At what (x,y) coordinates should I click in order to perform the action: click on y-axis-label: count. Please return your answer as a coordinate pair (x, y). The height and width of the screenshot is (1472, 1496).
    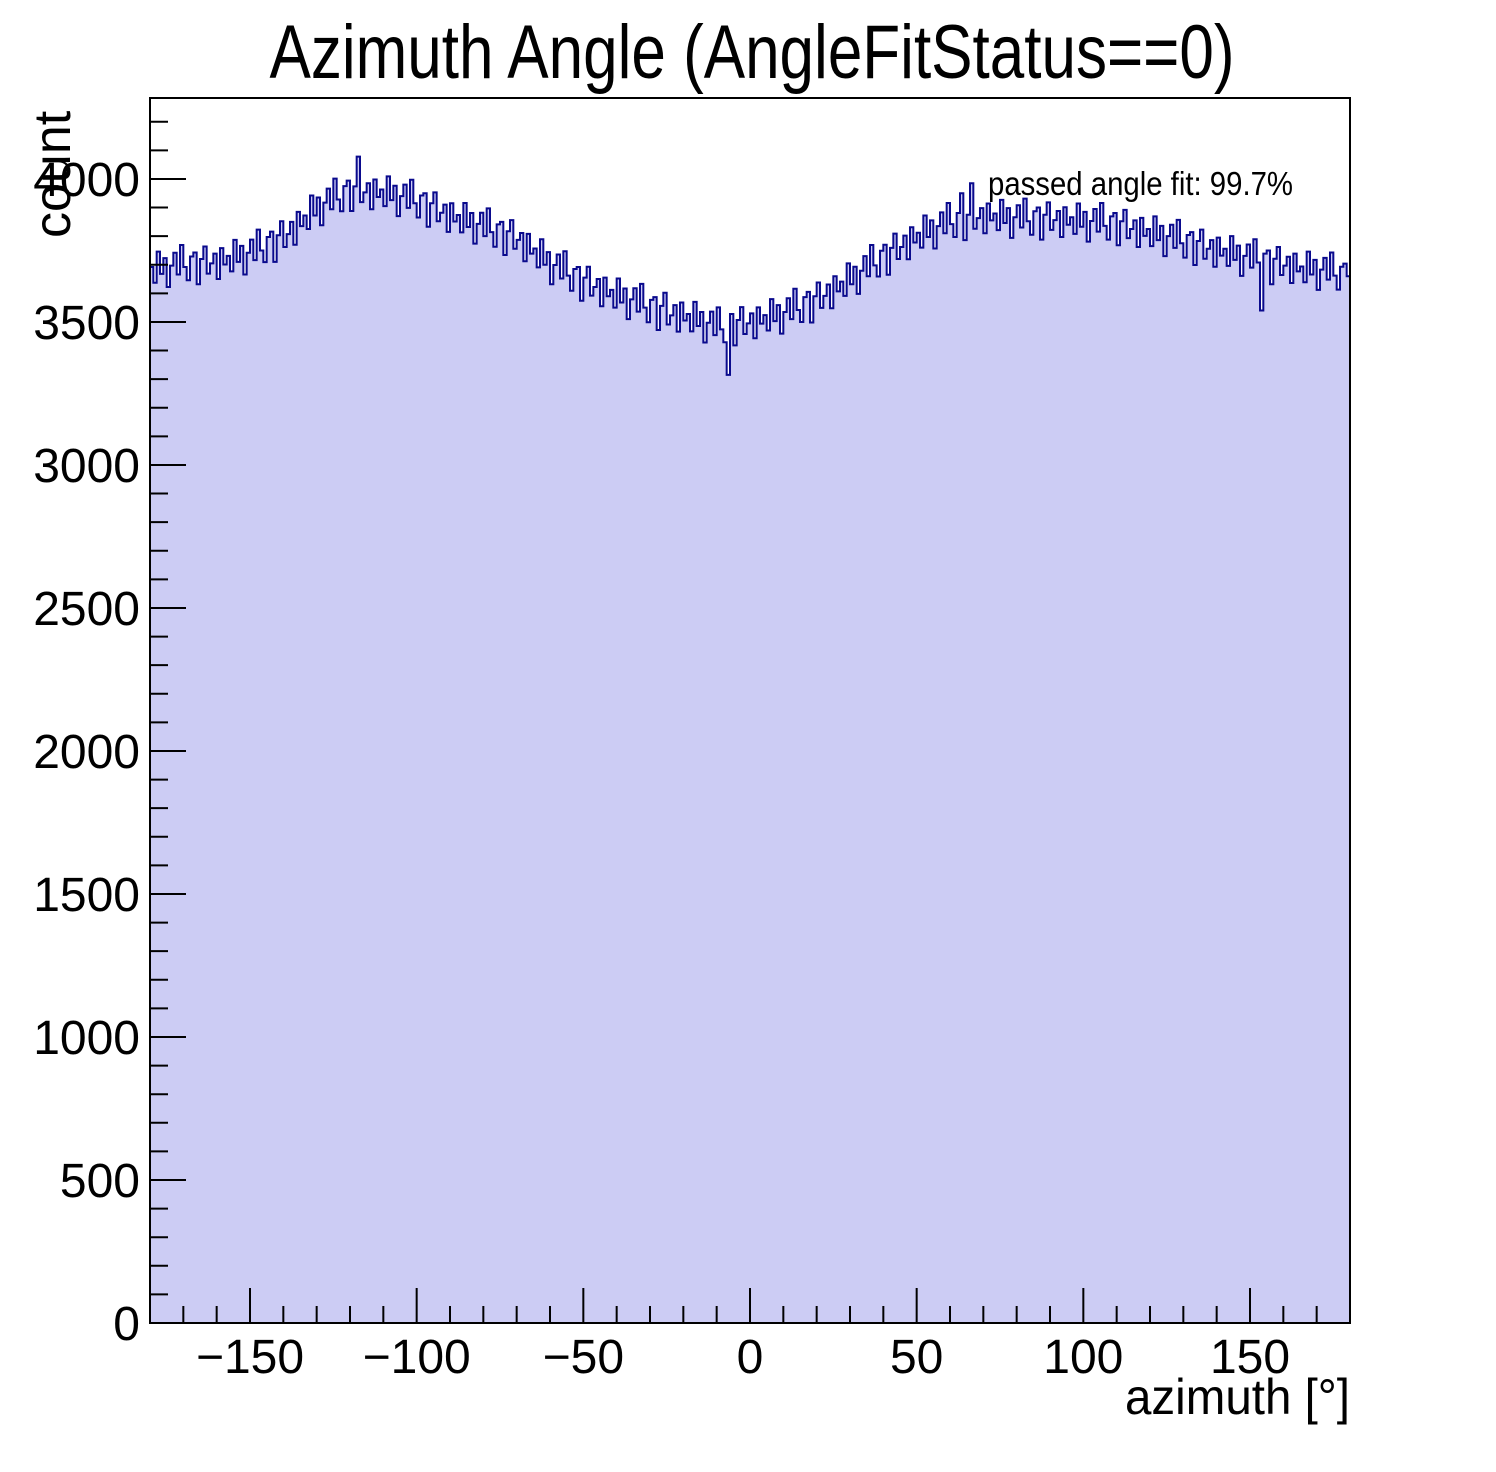
    Looking at the image, I should click on (53, 174).